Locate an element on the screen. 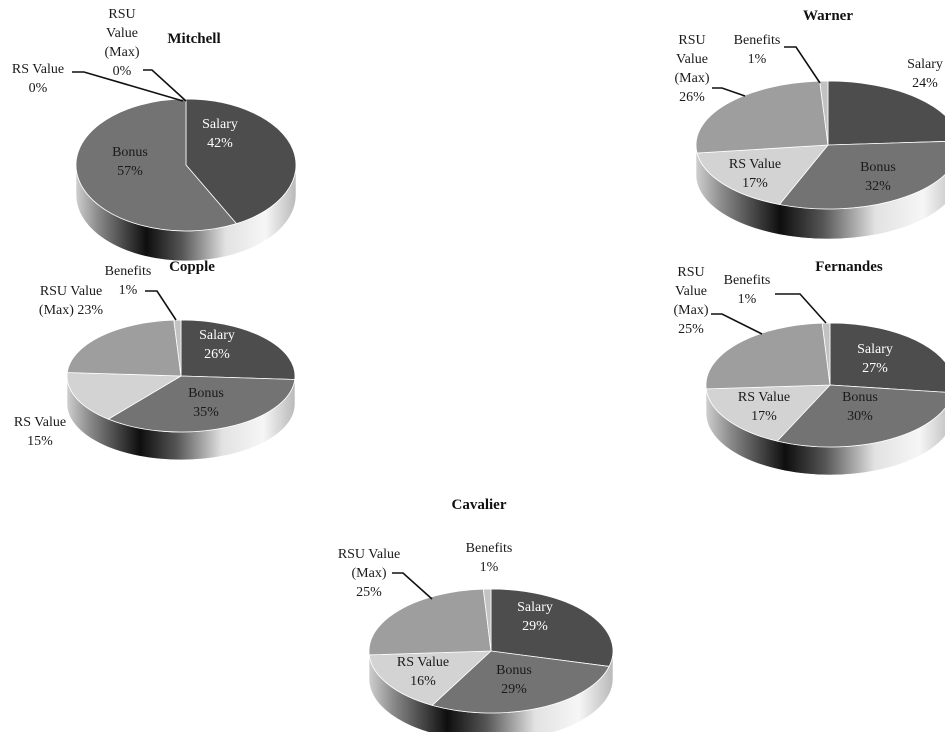 The height and width of the screenshot is (732, 945). data-label-cavalier-bonus: Bonus 29% is located at coordinates (514, 680).